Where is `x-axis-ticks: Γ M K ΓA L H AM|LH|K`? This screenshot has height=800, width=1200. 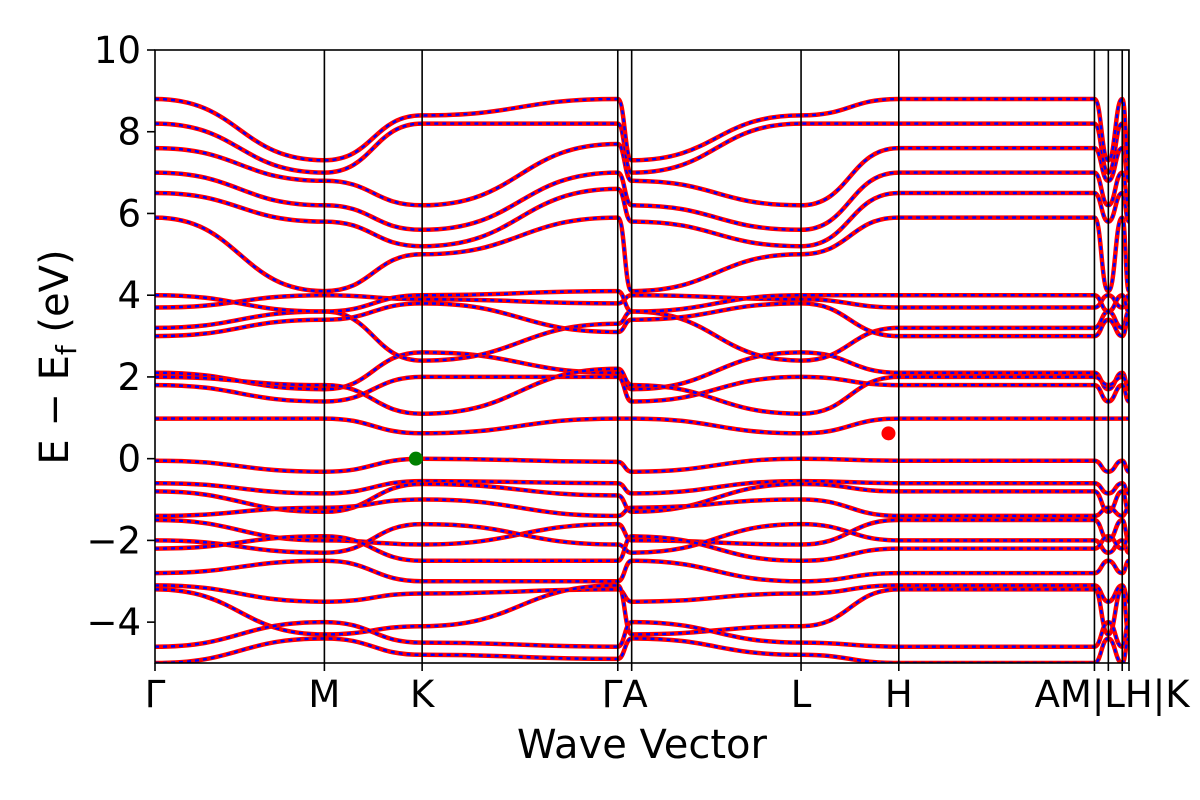 x-axis-ticks: Γ M K ΓA L H AM|LH|K is located at coordinates (668, 689).